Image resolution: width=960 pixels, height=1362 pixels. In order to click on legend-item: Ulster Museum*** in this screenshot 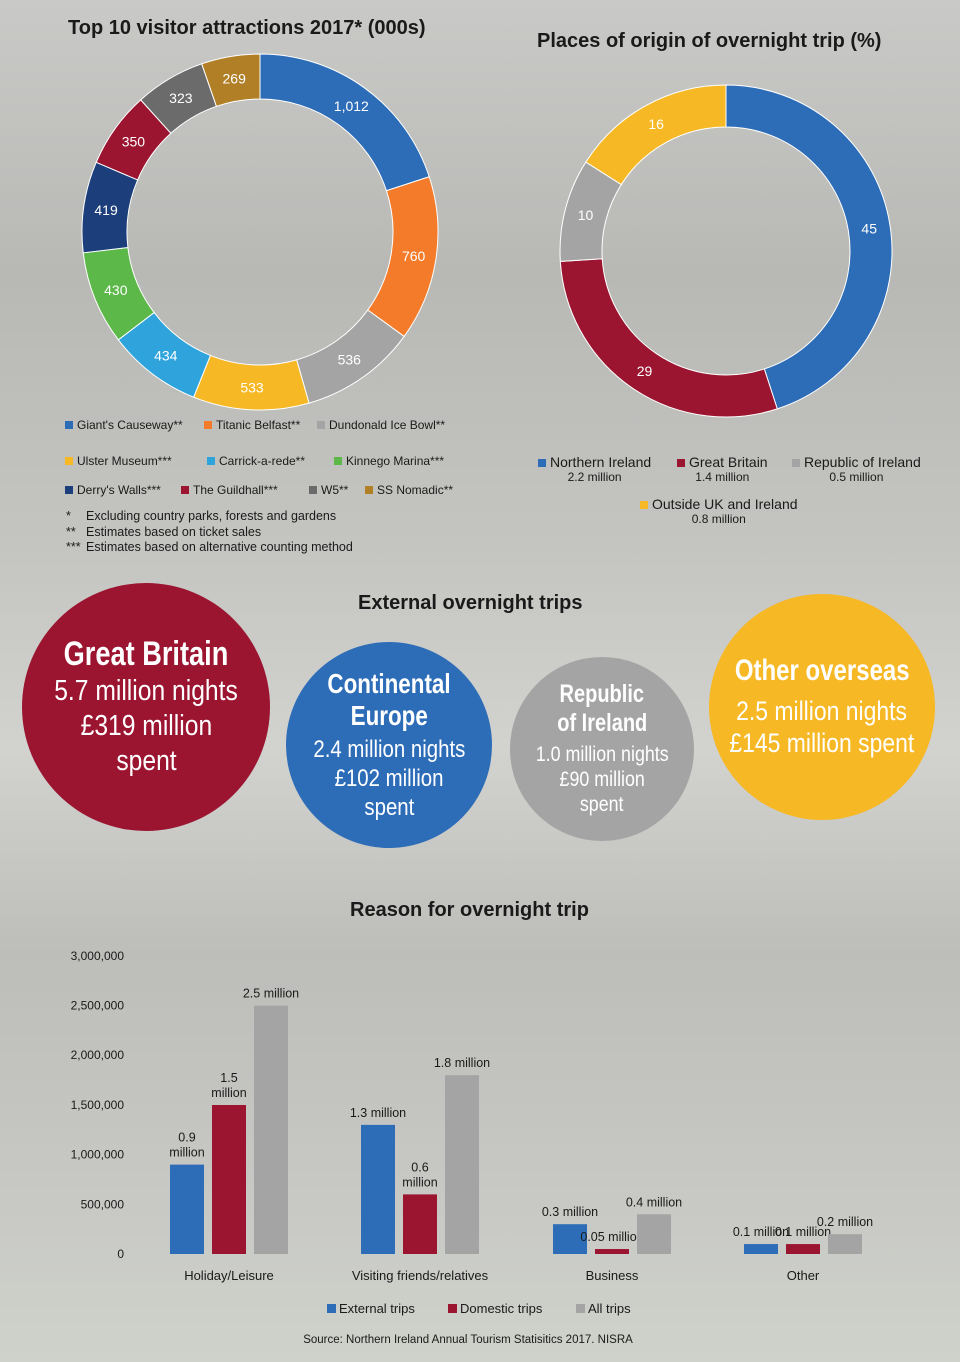, I will do `click(118, 461)`.